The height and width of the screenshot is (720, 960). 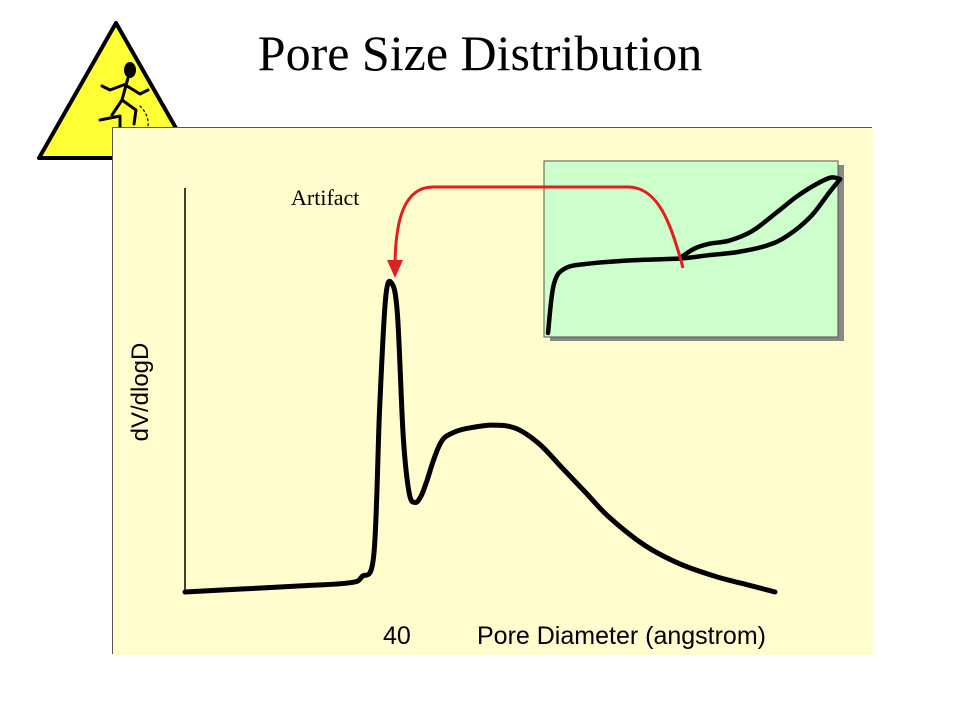 I want to click on artifact-arrowhead, so click(x=395, y=269).